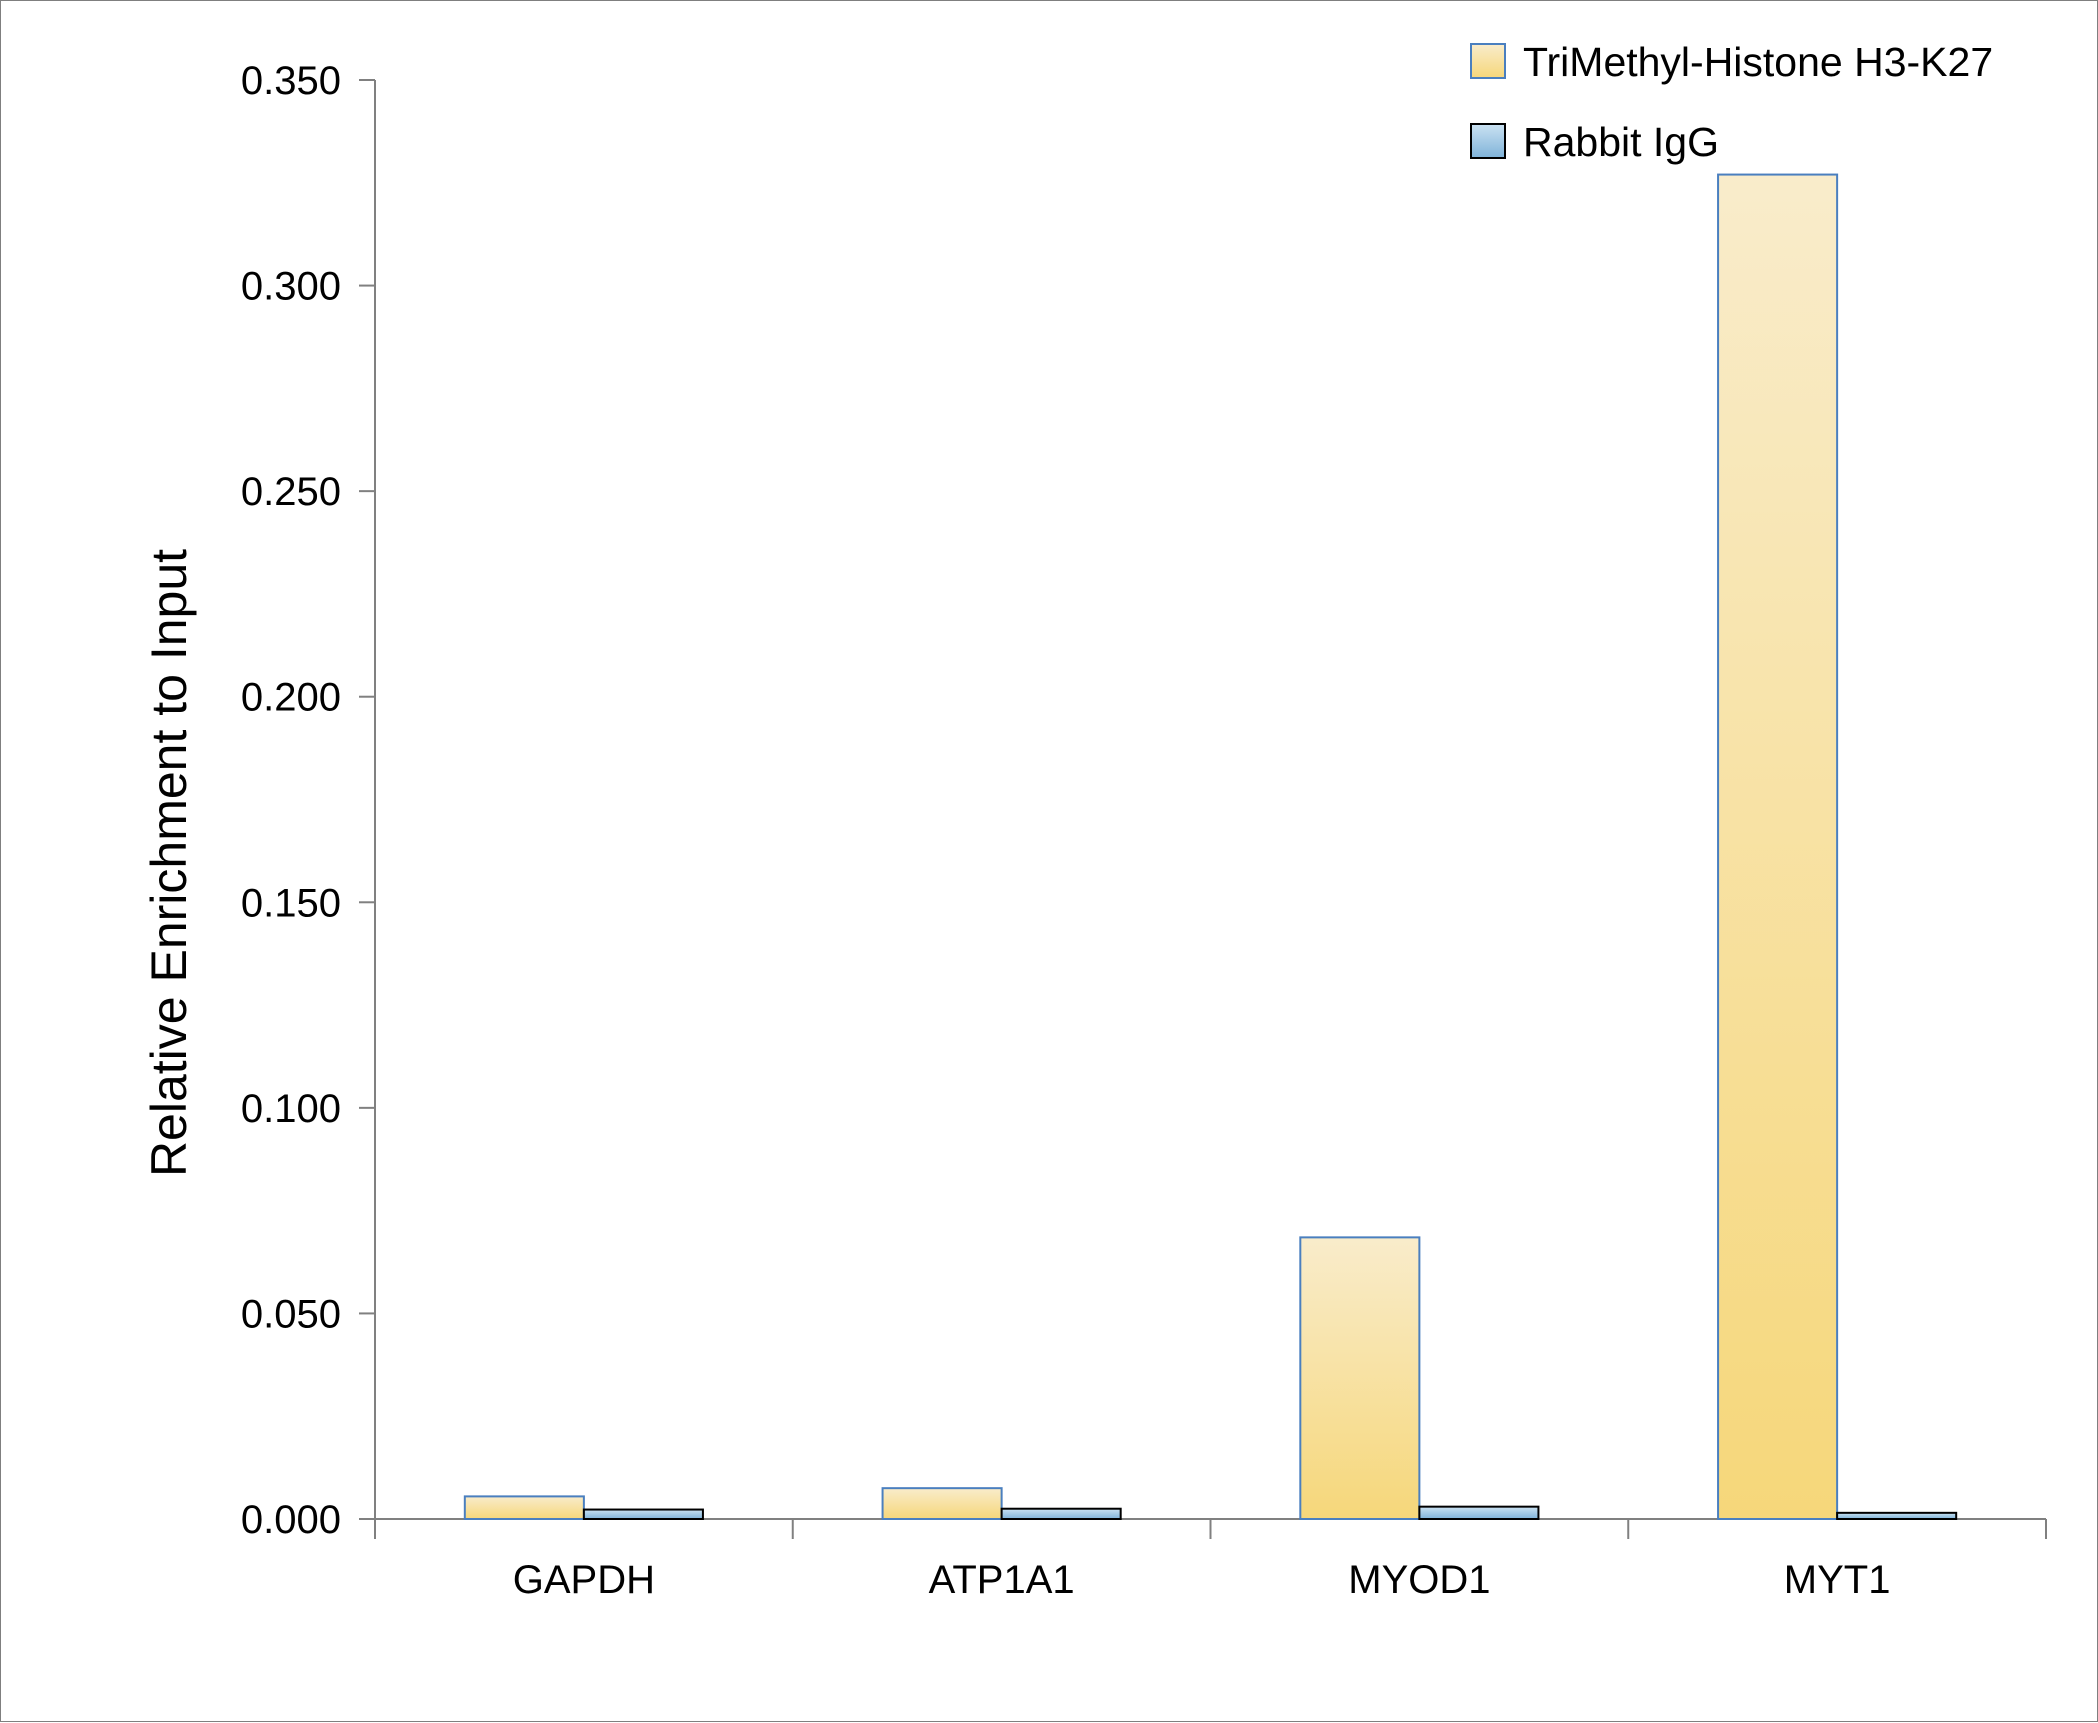 The height and width of the screenshot is (1723, 2098). What do you see at coordinates (942, 1504) in the screenshot?
I see `bar-trimethyl-atp1a1` at bounding box center [942, 1504].